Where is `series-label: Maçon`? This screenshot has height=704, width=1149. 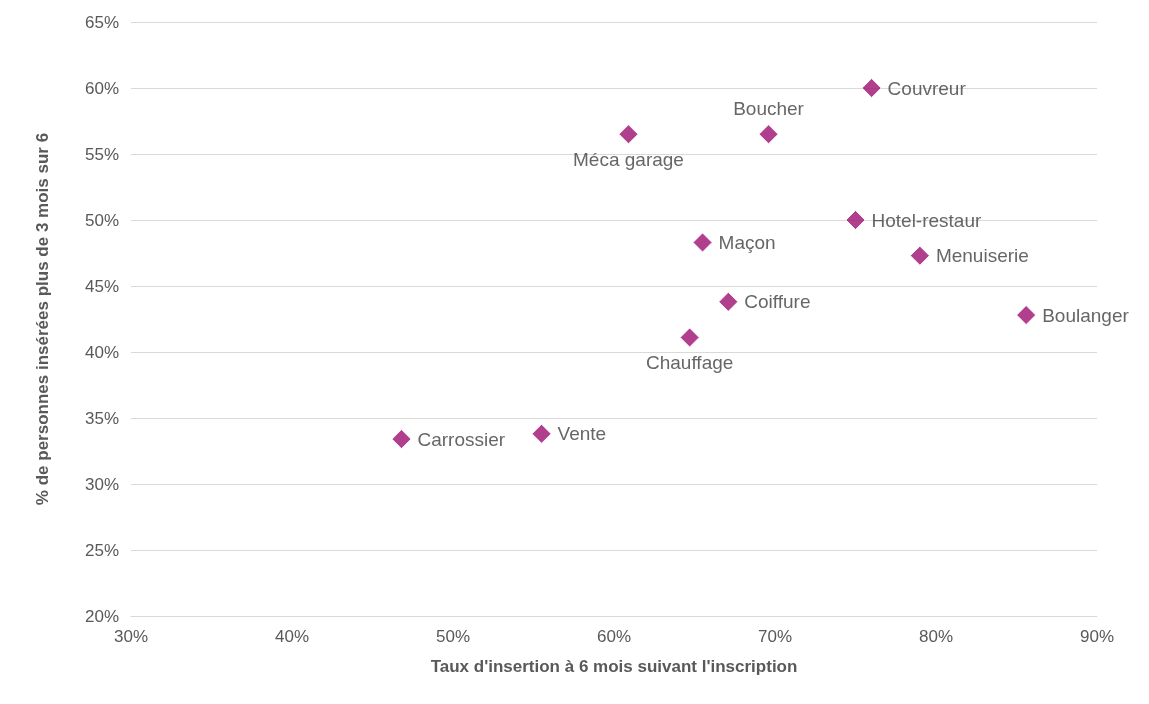 series-label: Maçon is located at coordinates (747, 242).